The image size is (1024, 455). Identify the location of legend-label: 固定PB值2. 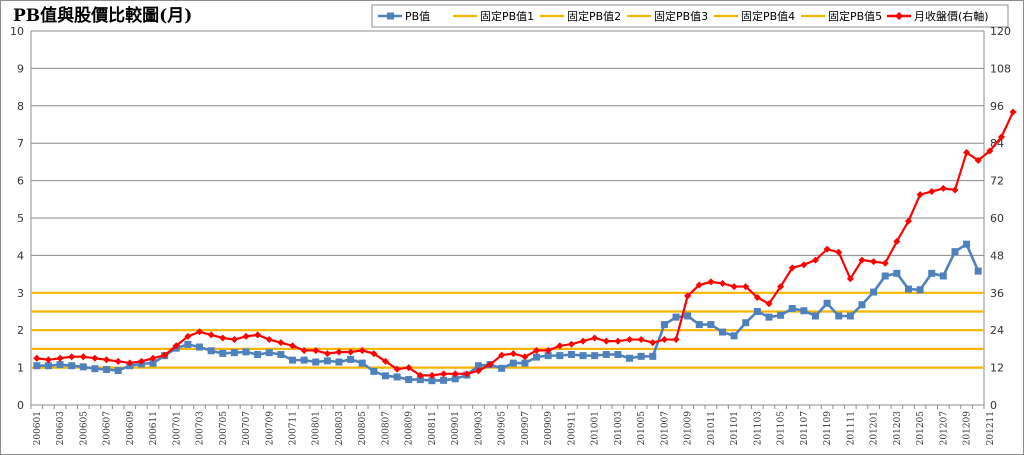
(594, 16).